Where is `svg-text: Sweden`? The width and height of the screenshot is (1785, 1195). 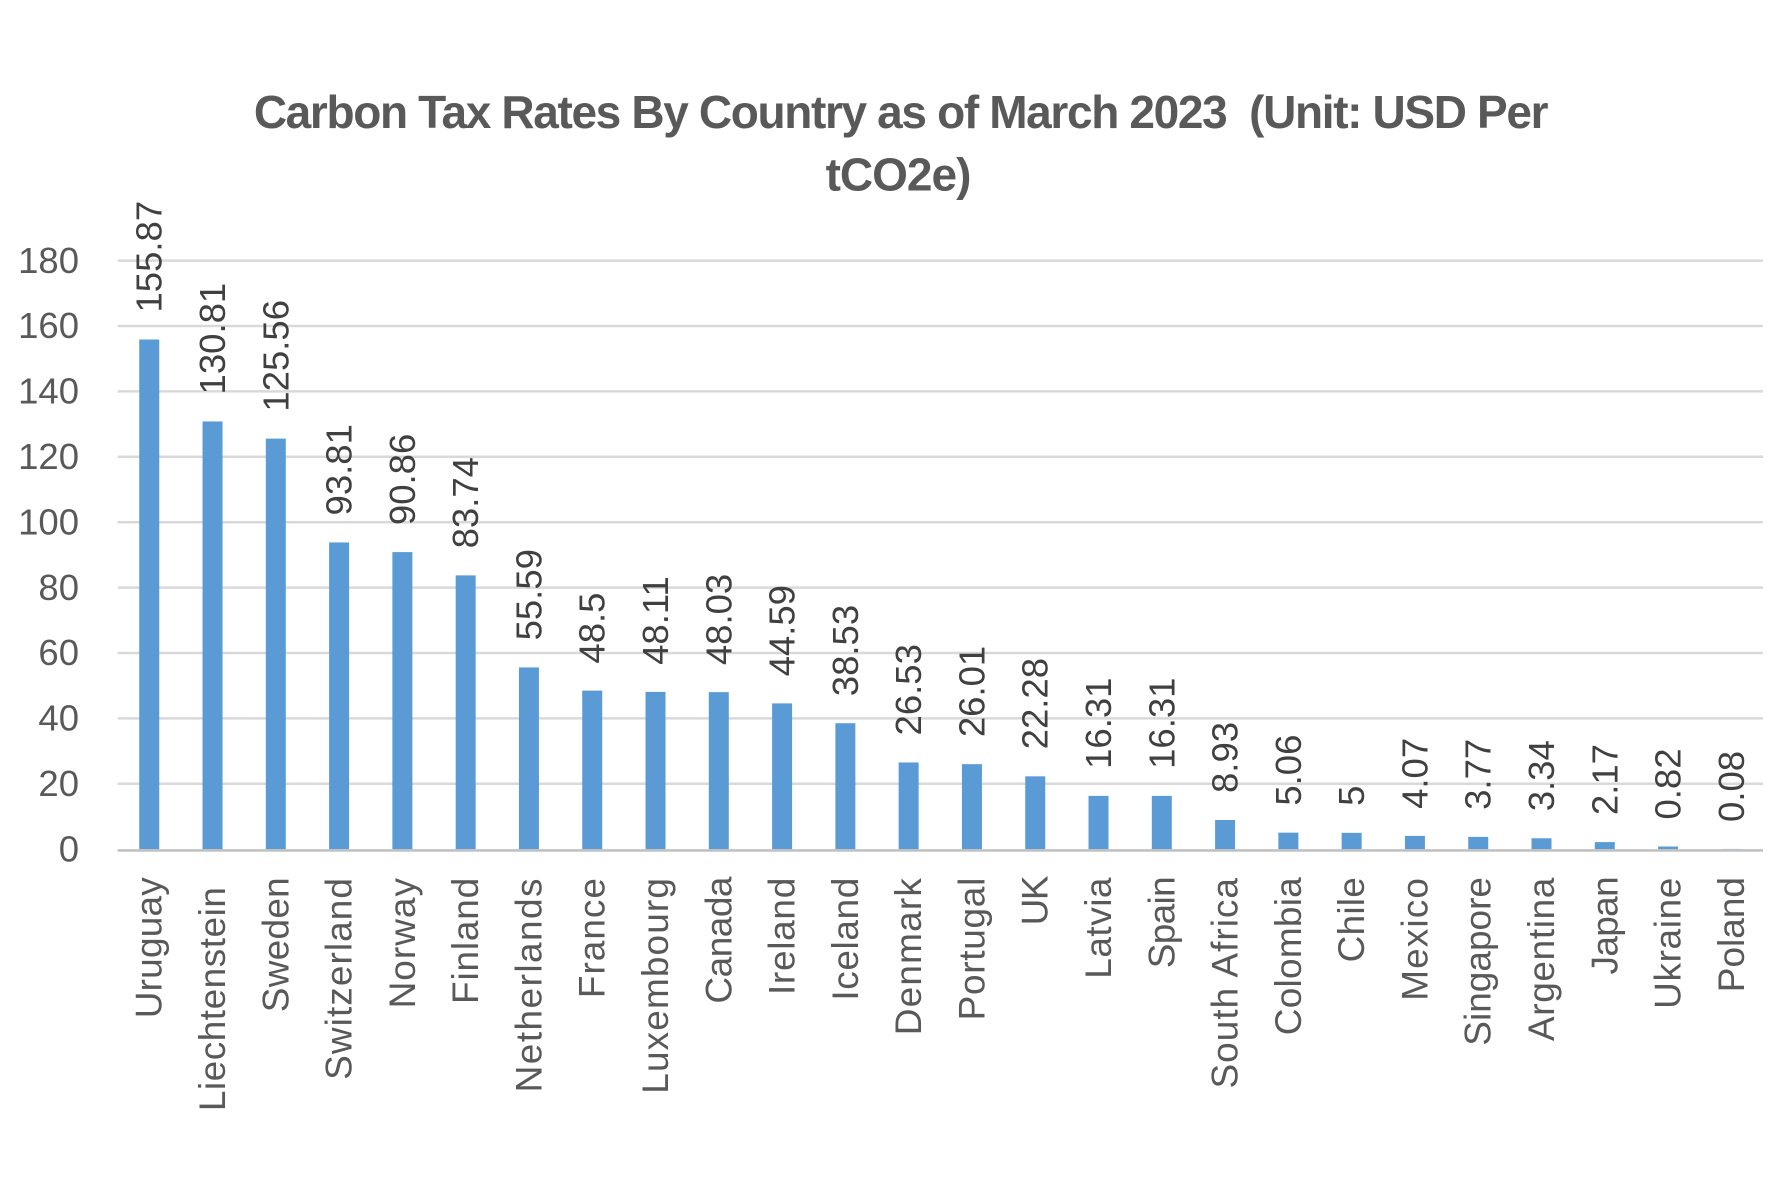
svg-text: Sweden is located at coordinates (275, 944).